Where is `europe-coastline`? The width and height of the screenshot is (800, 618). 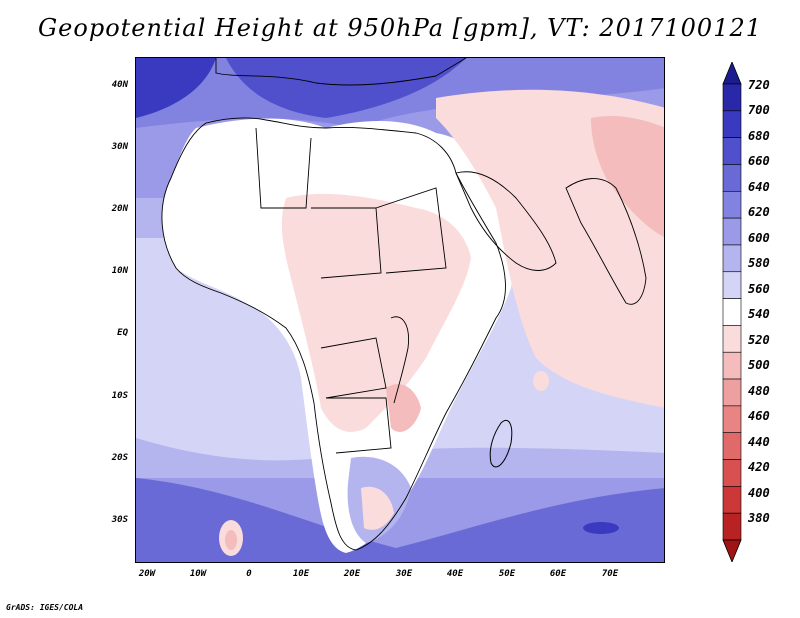
europe-coastline is located at coordinates (341, 72).